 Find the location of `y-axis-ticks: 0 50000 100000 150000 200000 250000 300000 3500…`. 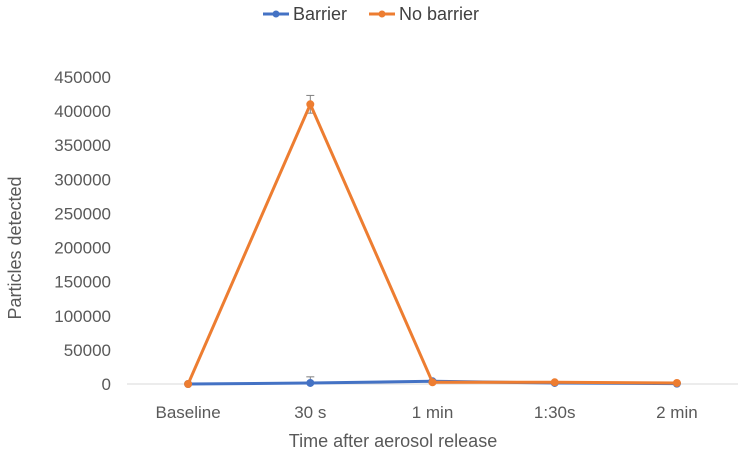

y-axis-ticks: 0 50000 100000 150000 200000 250000 300000 3500… is located at coordinates (82, 231).